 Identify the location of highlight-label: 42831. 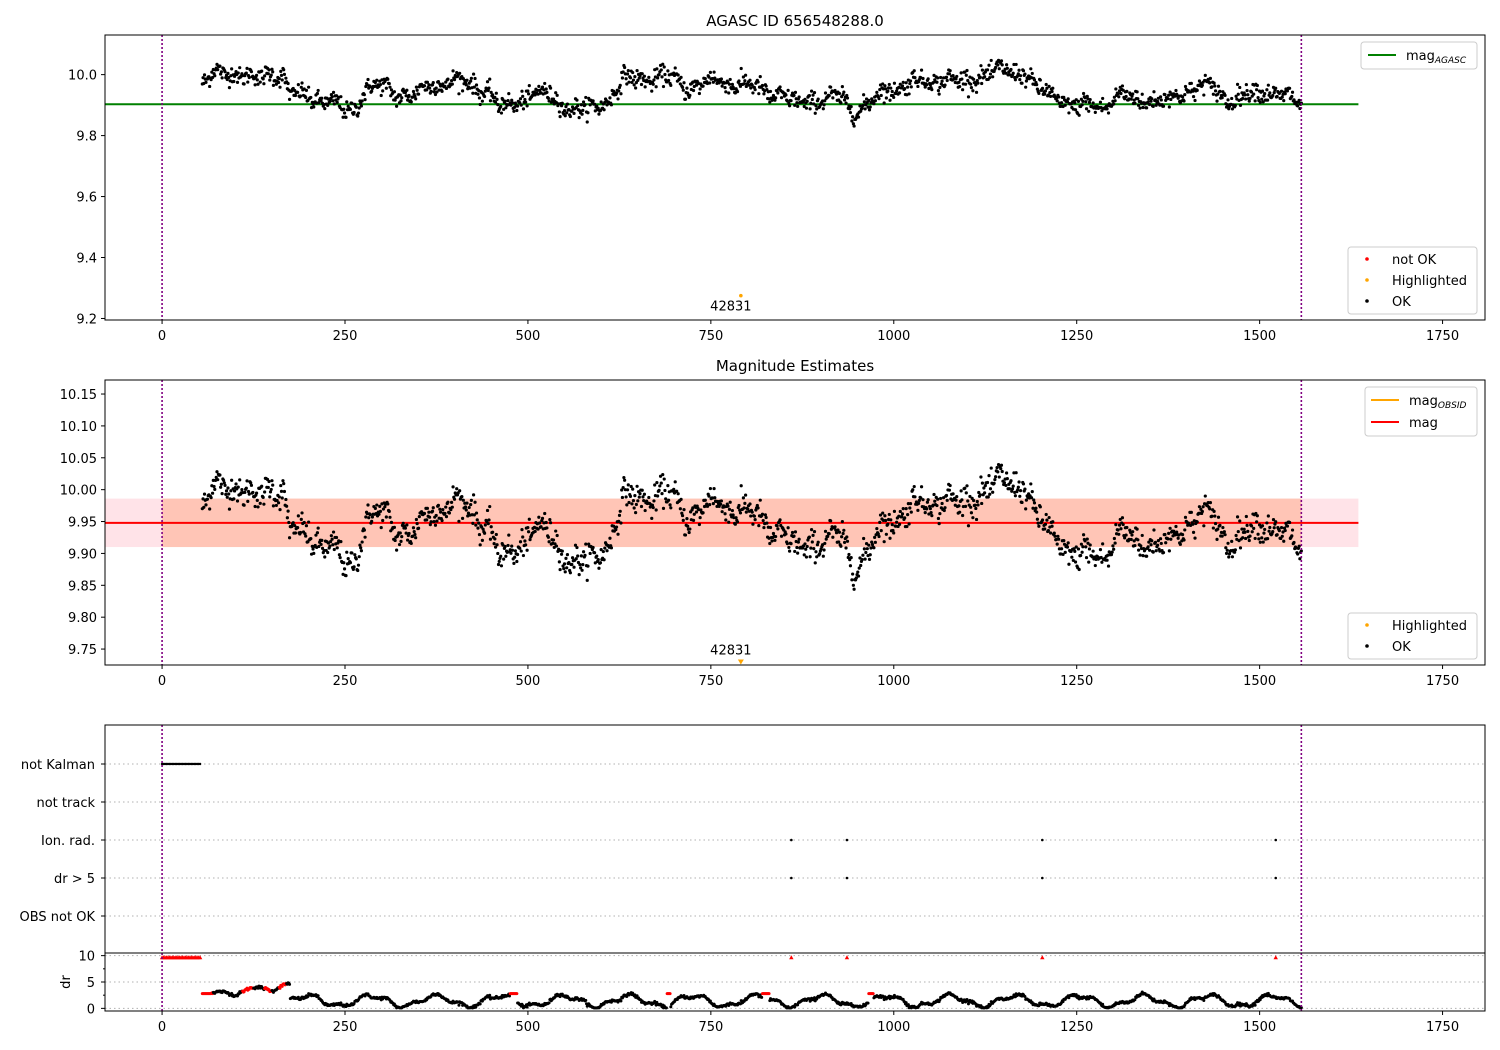
(730, 650).